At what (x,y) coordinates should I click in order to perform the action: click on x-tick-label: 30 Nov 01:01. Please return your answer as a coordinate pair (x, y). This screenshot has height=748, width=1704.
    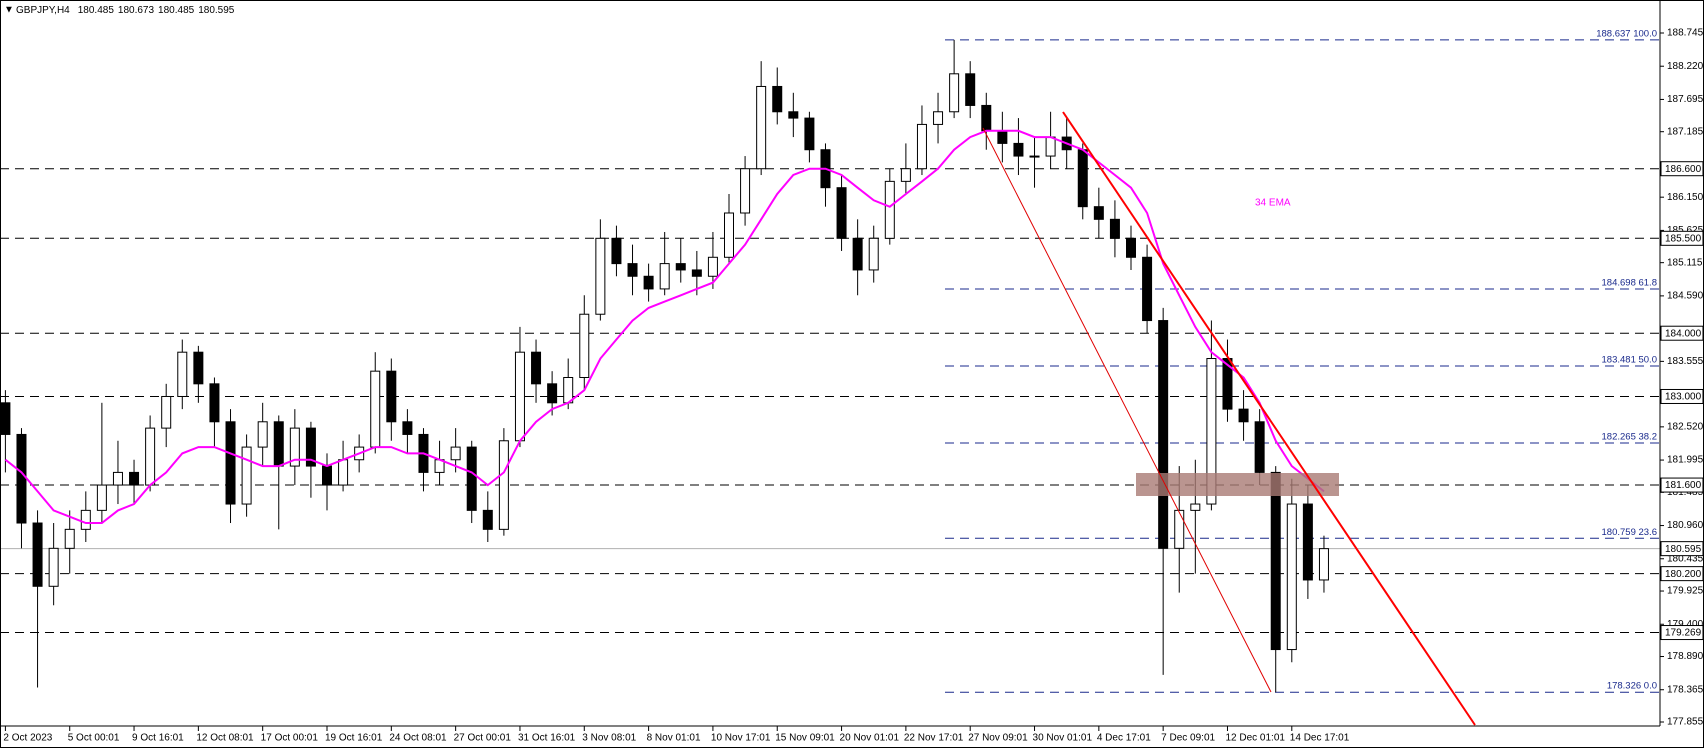
    Looking at the image, I should click on (1063, 738).